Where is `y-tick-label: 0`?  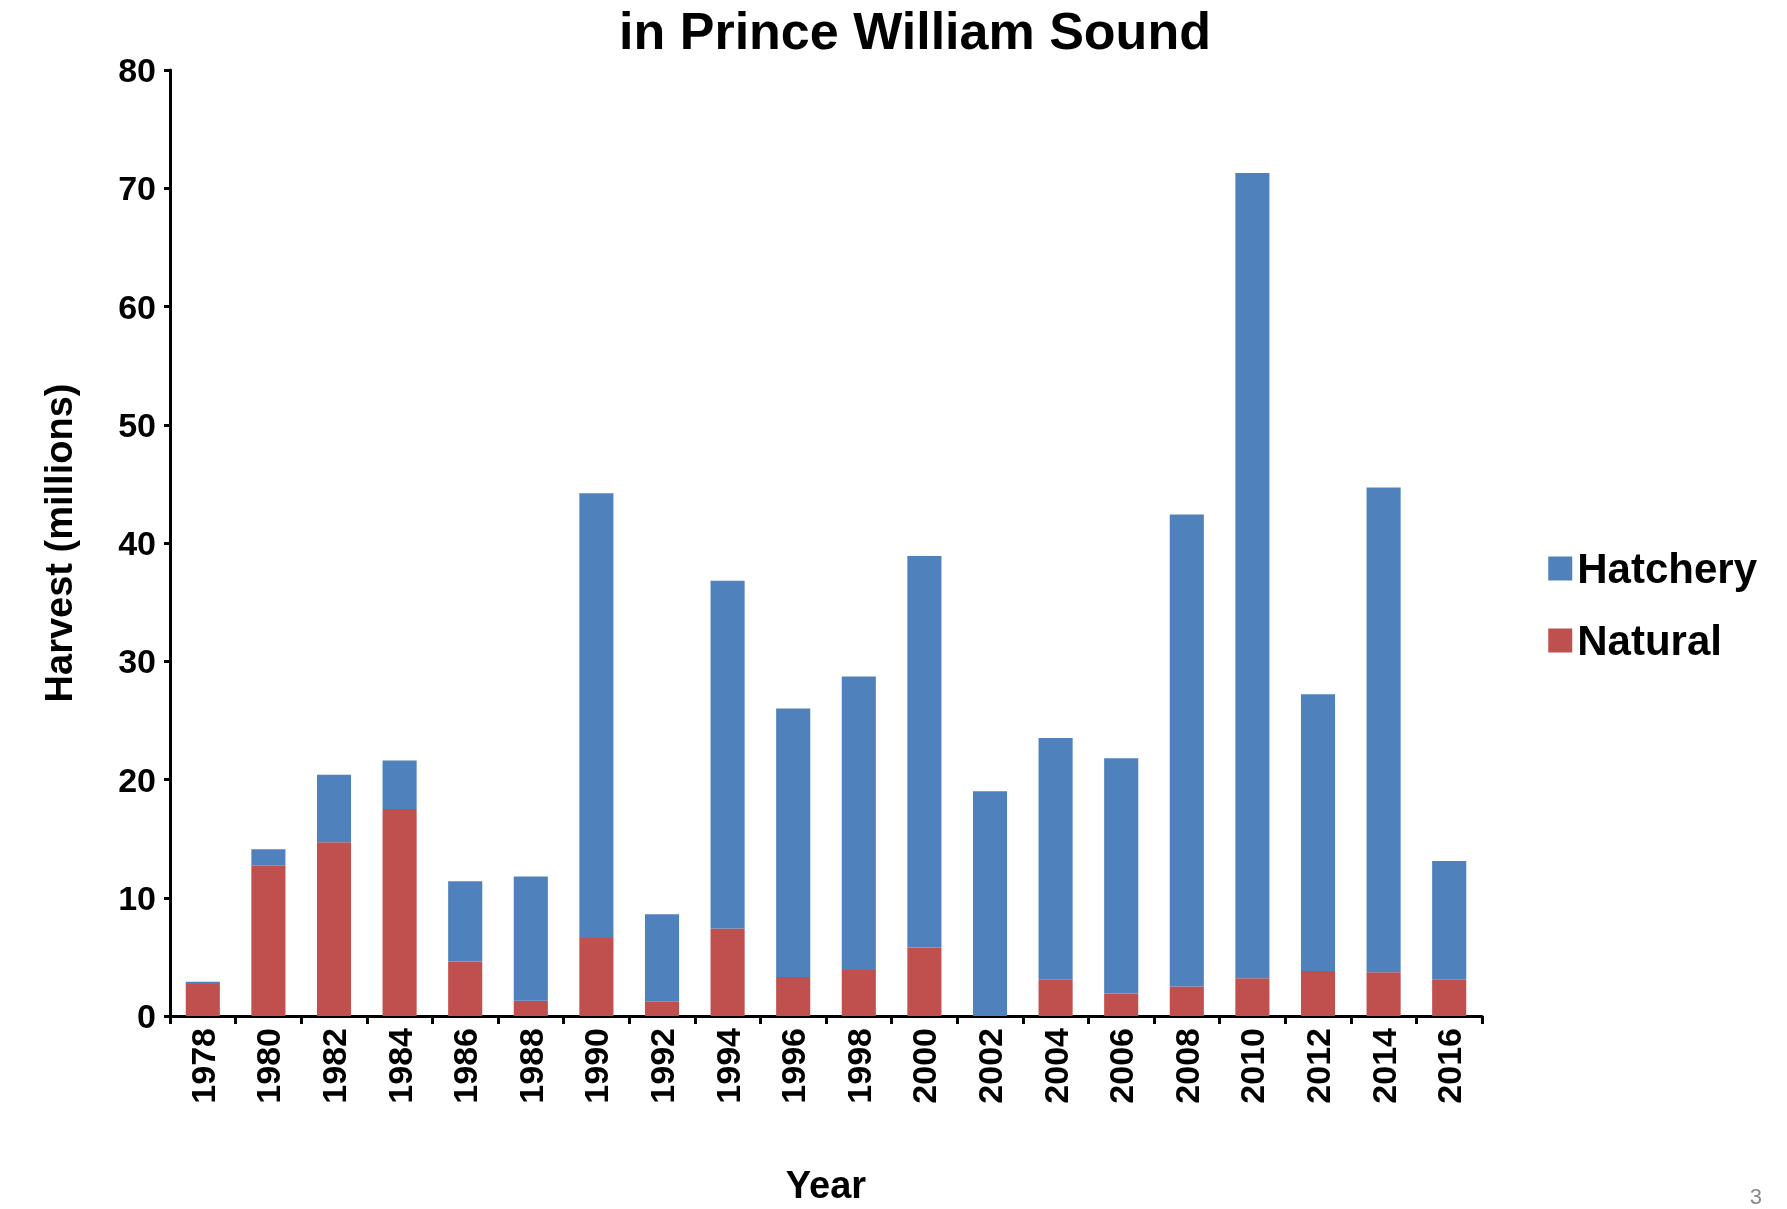 y-tick-label: 0 is located at coordinates (146, 1016).